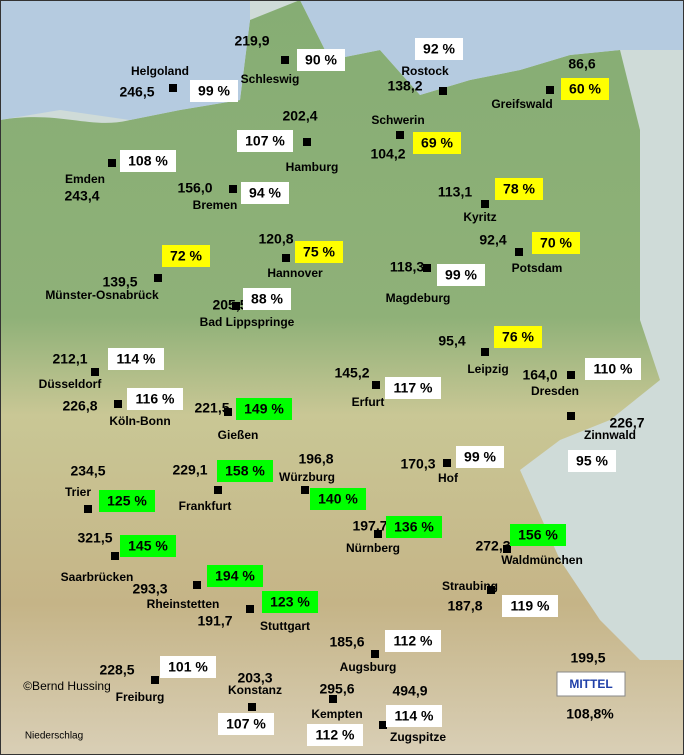  Describe the element at coordinates (409, 691) in the screenshot. I see `station-amount: 494,9` at that location.